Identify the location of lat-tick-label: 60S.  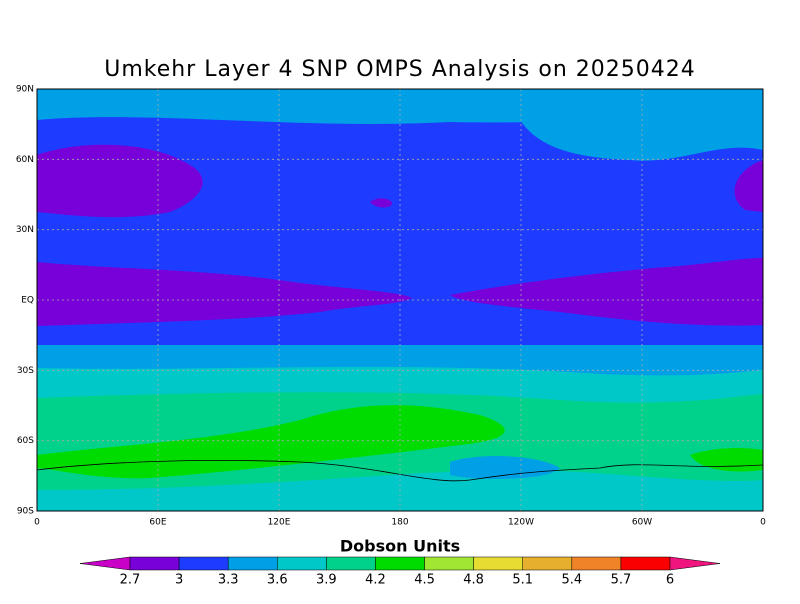
(25, 441).